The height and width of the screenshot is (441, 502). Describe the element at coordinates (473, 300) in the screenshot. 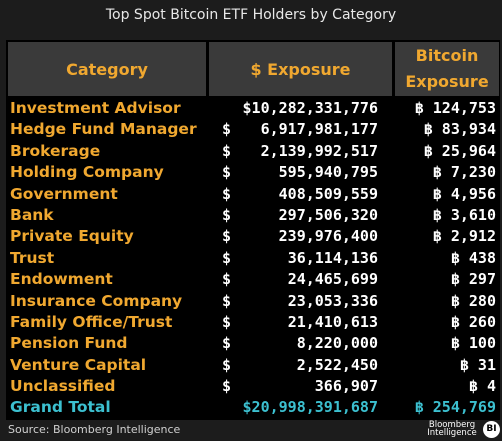

I see `bitcoin-exposure-cell: ฿ 280` at that location.